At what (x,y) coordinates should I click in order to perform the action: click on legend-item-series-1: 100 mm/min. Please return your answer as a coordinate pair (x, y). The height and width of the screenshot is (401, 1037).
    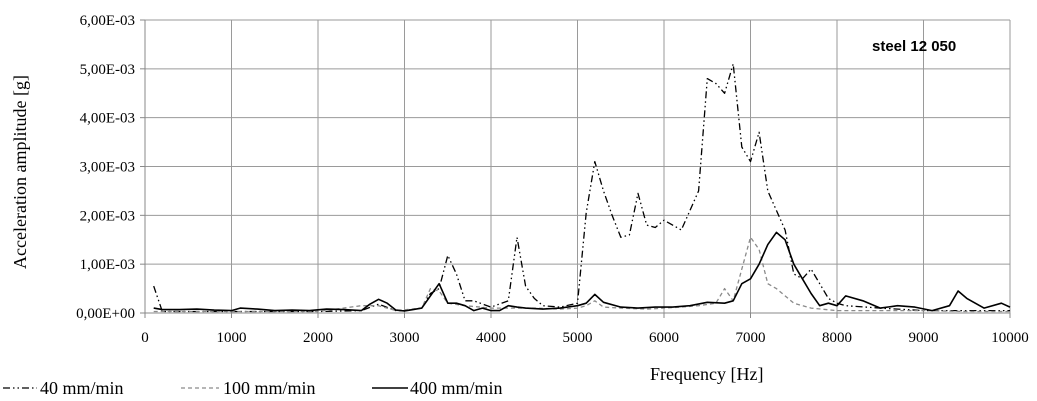
    Looking at the image, I should click on (248, 388).